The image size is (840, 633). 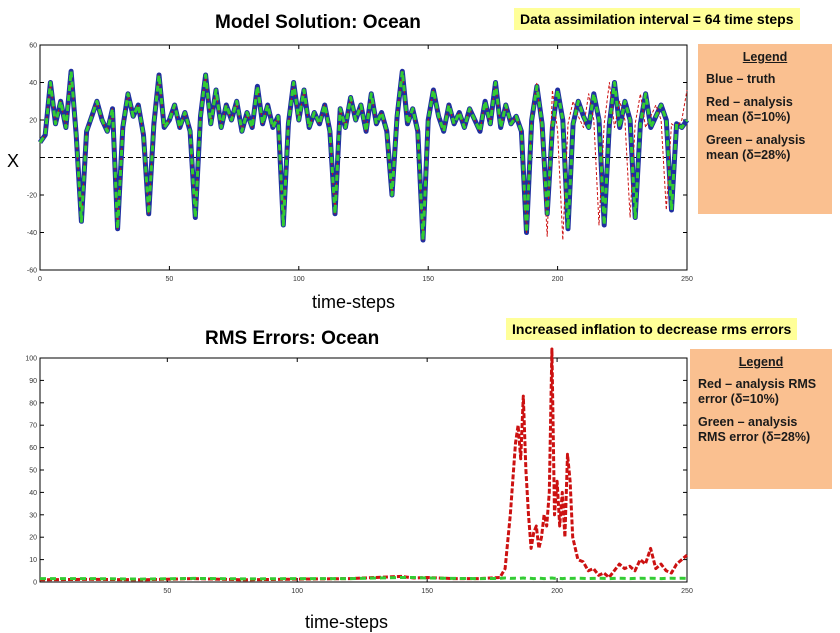 What do you see at coordinates (33, 560) in the screenshot?
I see `bottom-chart-ytick-label: 10` at bounding box center [33, 560].